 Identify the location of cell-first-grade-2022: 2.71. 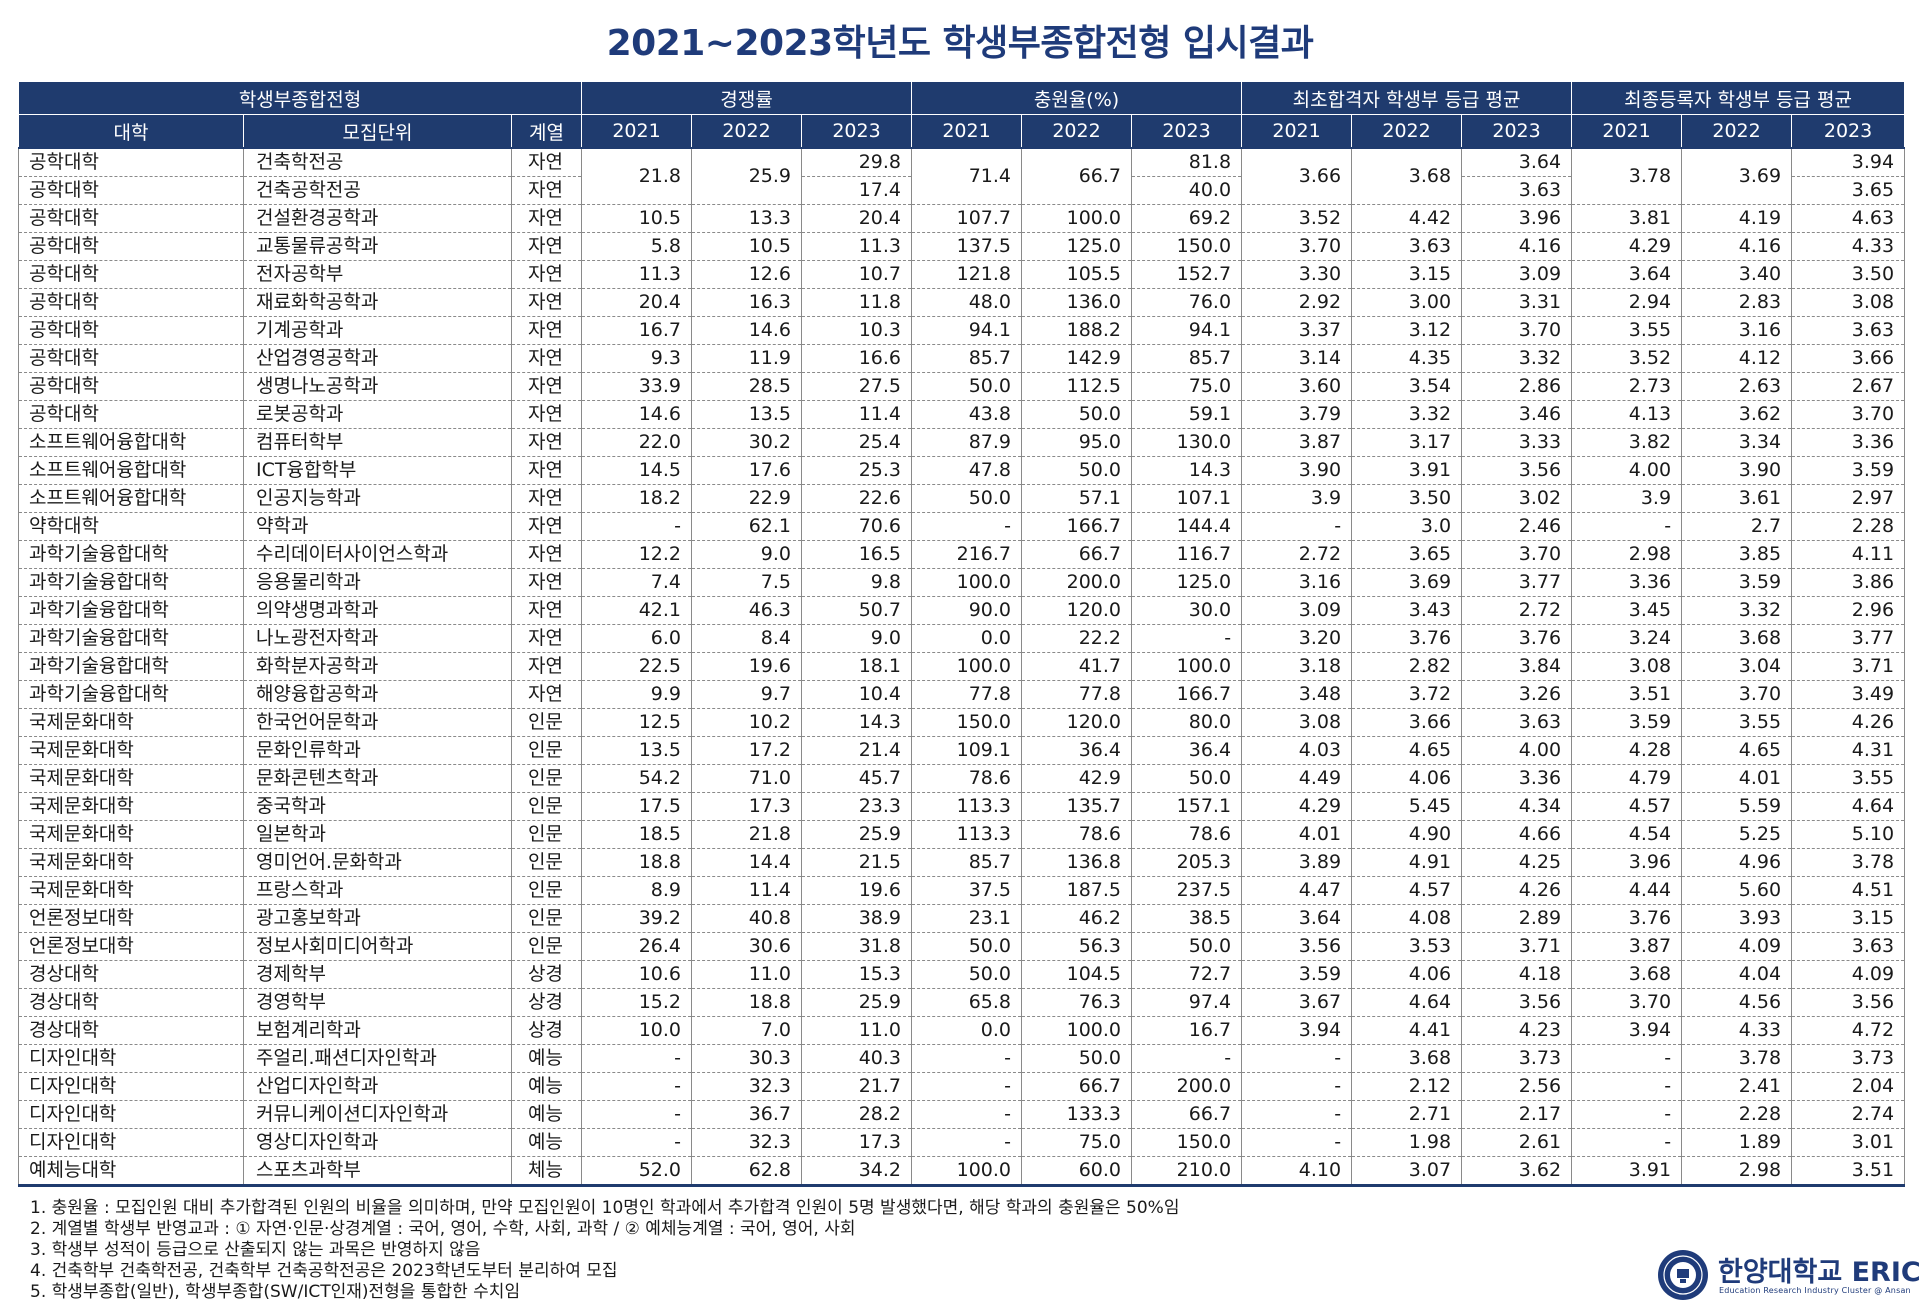
(1407, 1114).